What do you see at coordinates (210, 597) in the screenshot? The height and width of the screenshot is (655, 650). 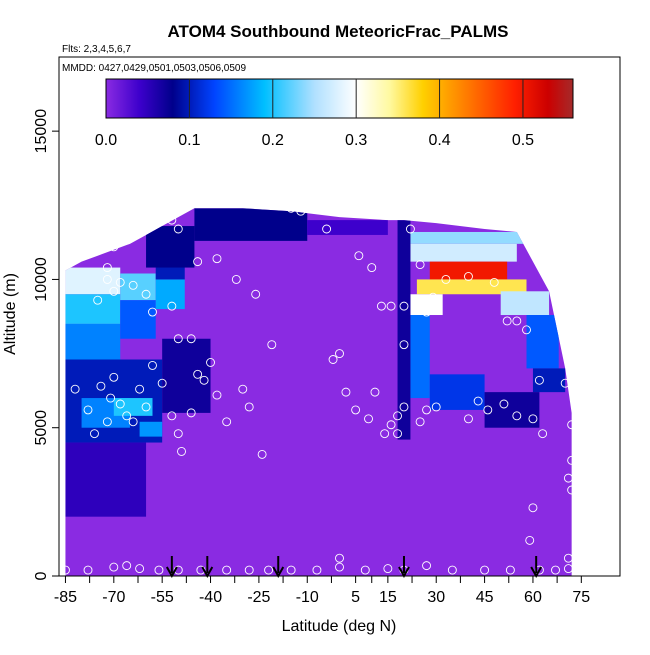 I see `x-tick-label: -40` at bounding box center [210, 597].